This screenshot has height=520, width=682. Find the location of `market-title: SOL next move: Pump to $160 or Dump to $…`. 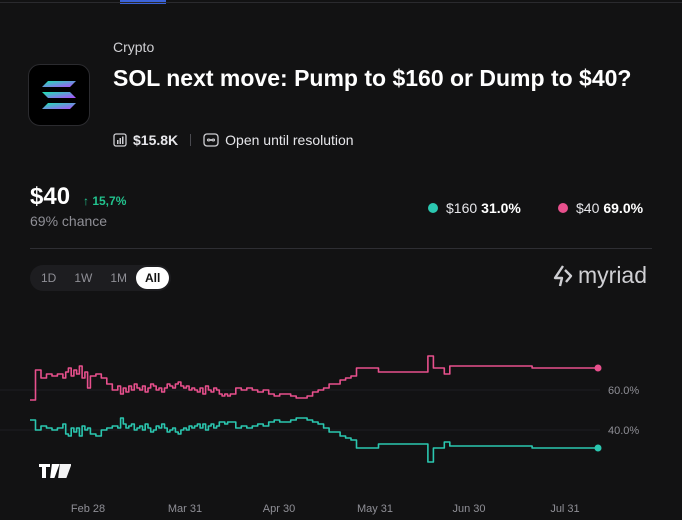

market-title: SOL next move: Pump to $160 or Dump to $… is located at coordinates (372, 78).